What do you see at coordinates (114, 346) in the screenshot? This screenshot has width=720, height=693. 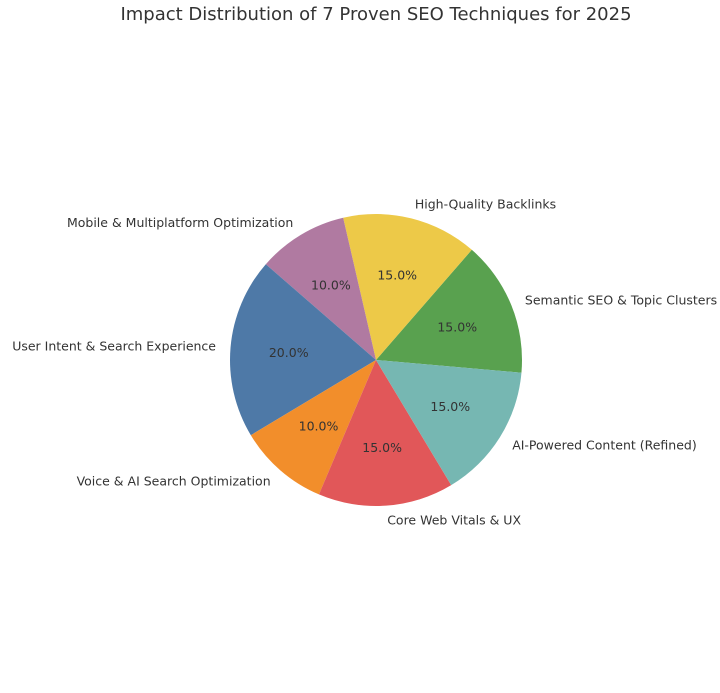 I see `slice-category-label: User Intent & Search Experience` at bounding box center [114, 346].